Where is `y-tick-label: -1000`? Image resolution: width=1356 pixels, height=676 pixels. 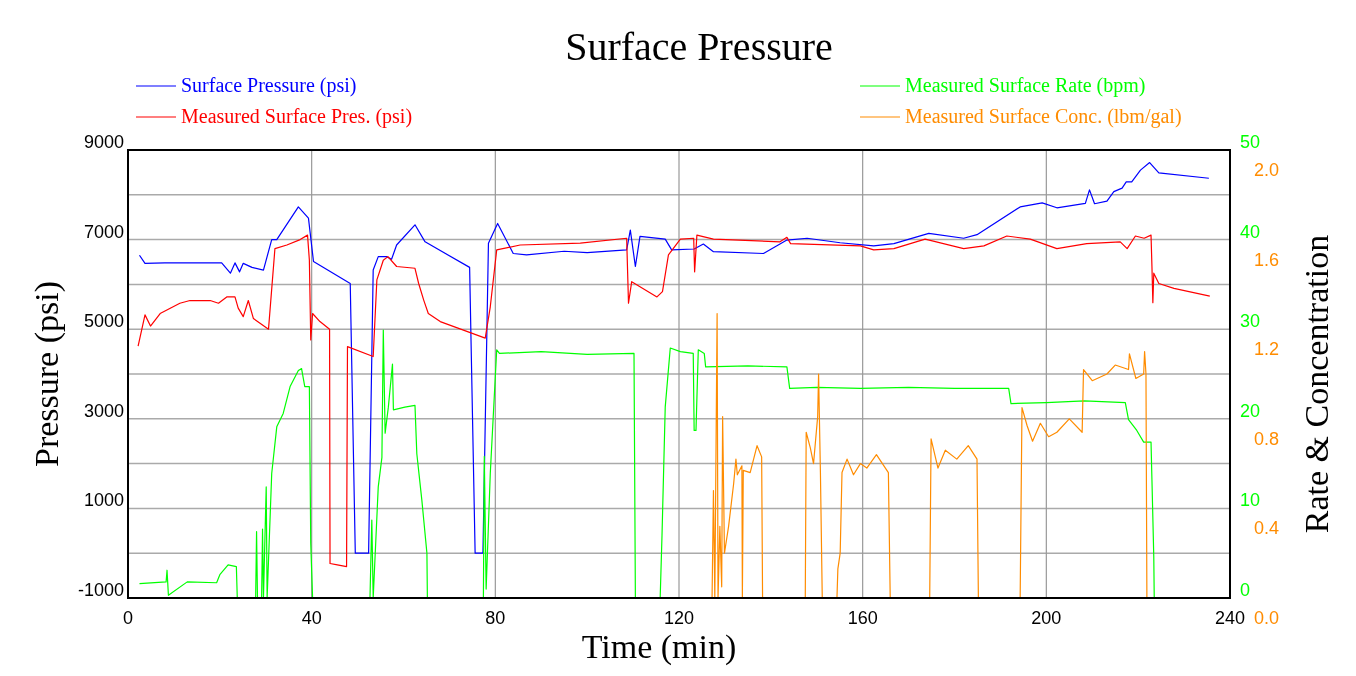
y-tick-label: -1000 is located at coordinates (100, 590).